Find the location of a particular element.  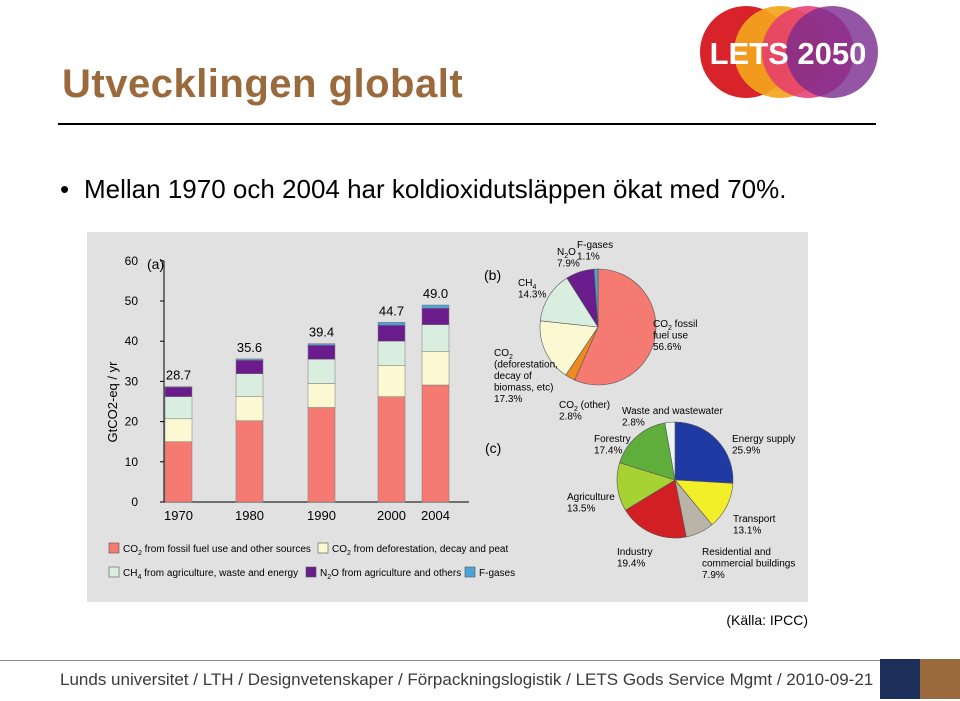

pie-label-fgases: F-gases is located at coordinates (595, 245).